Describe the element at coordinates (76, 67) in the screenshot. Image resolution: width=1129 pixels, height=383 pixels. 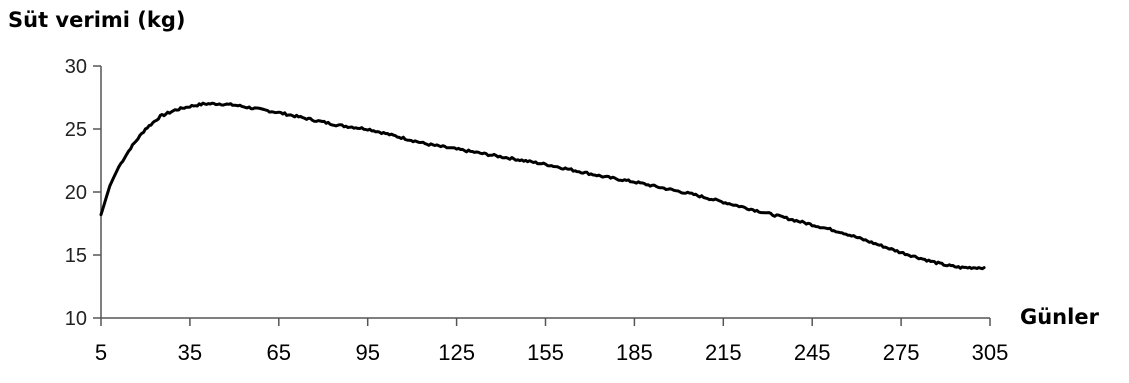
I see `y-tick-label: 30` at that location.